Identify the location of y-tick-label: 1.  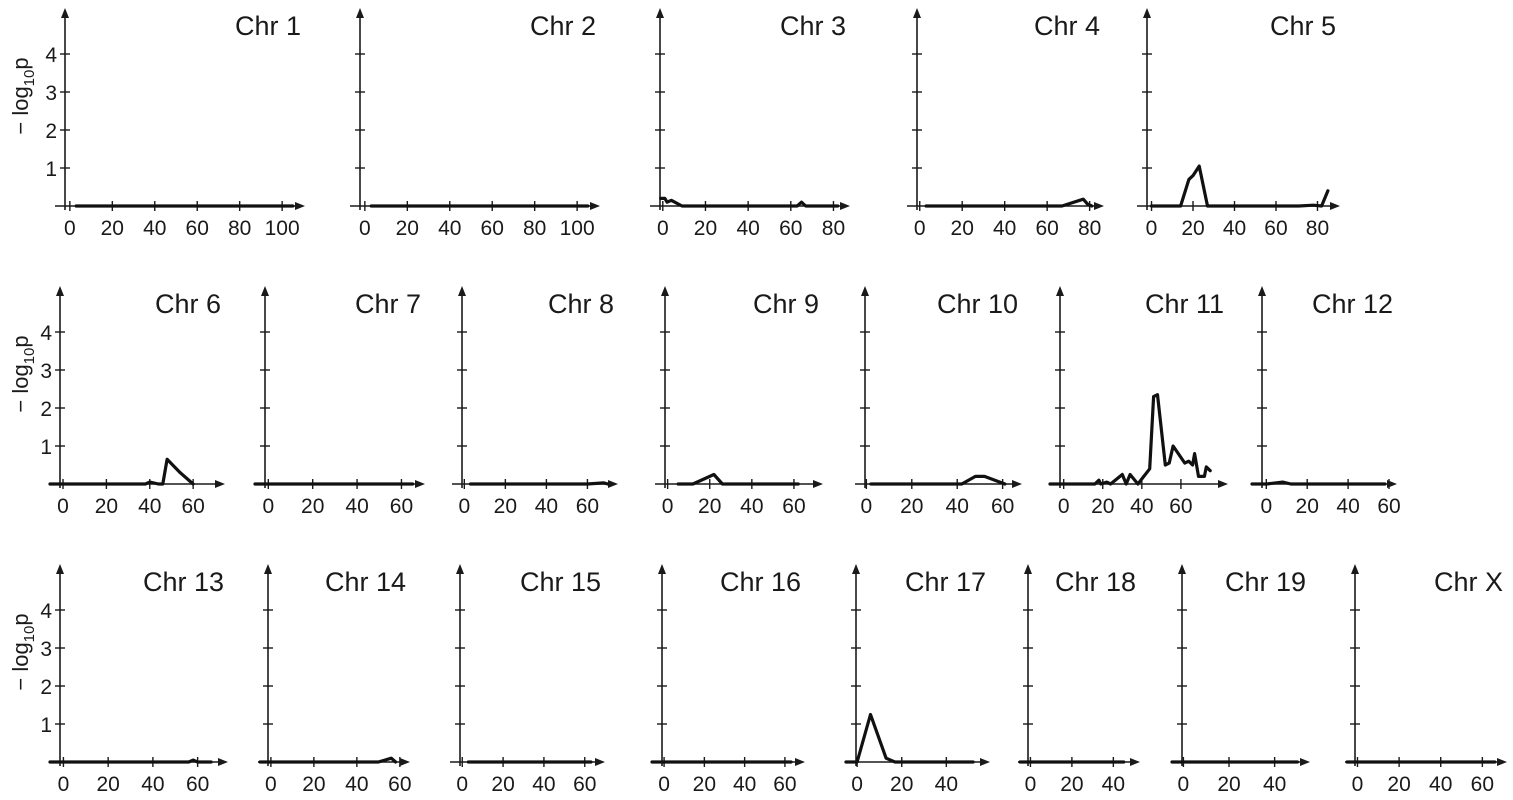
(46, 725).